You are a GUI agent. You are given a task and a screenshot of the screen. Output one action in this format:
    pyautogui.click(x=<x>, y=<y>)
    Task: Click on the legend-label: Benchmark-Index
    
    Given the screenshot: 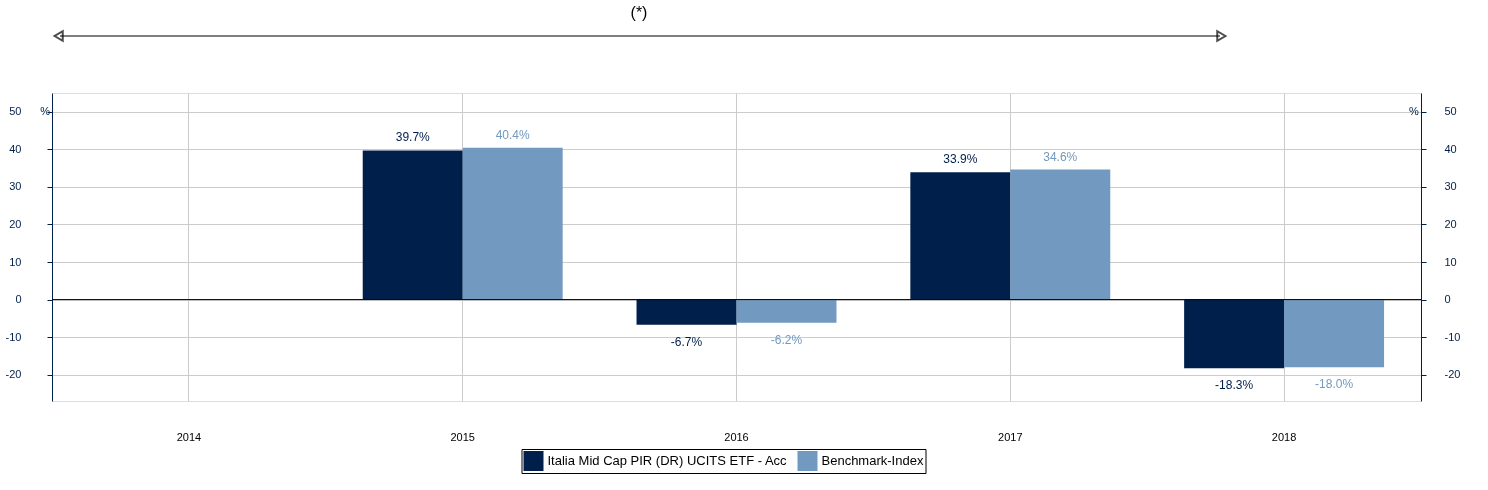 What is the action you would take?
    pyautogui.click(x=872, y=460)
    